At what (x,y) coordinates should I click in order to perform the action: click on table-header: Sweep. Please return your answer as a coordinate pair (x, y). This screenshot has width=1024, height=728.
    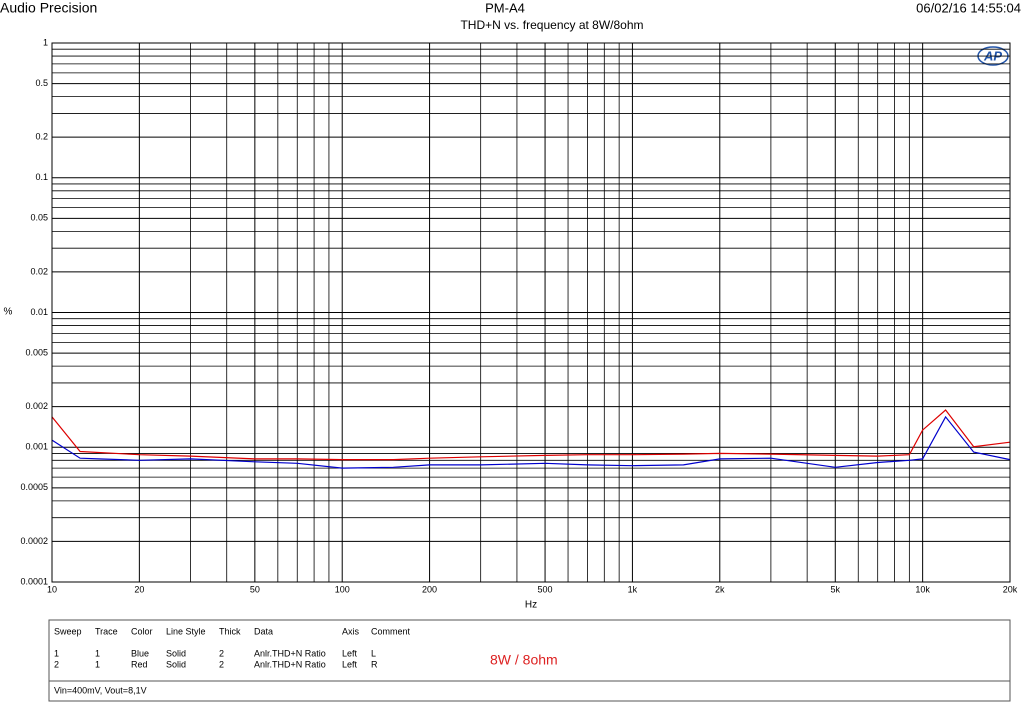
    Looking at the image, I should click on (68, 631).